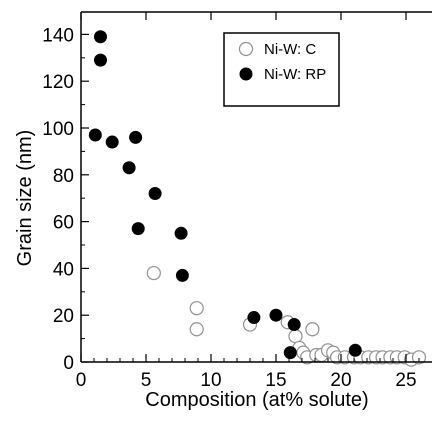 The width and height of the screenshot is (432, 423). Describe the element at coordinates (295, 74) in the screenshot. I see `legend-label-rp: Ni-W: RP` at that location.